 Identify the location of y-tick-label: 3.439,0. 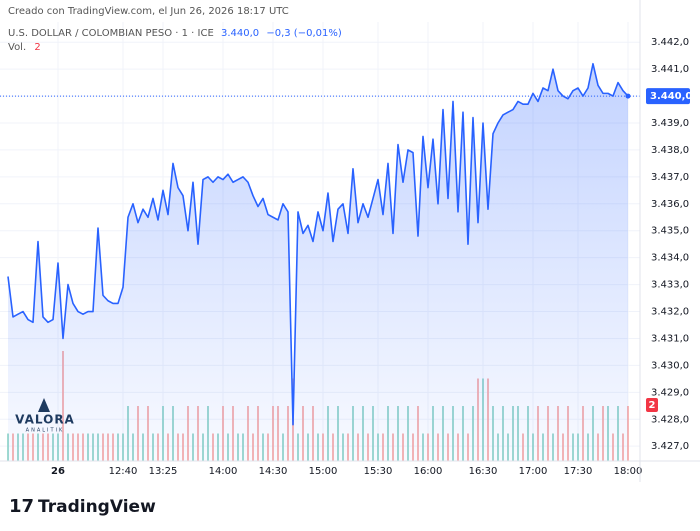
(670, 123).